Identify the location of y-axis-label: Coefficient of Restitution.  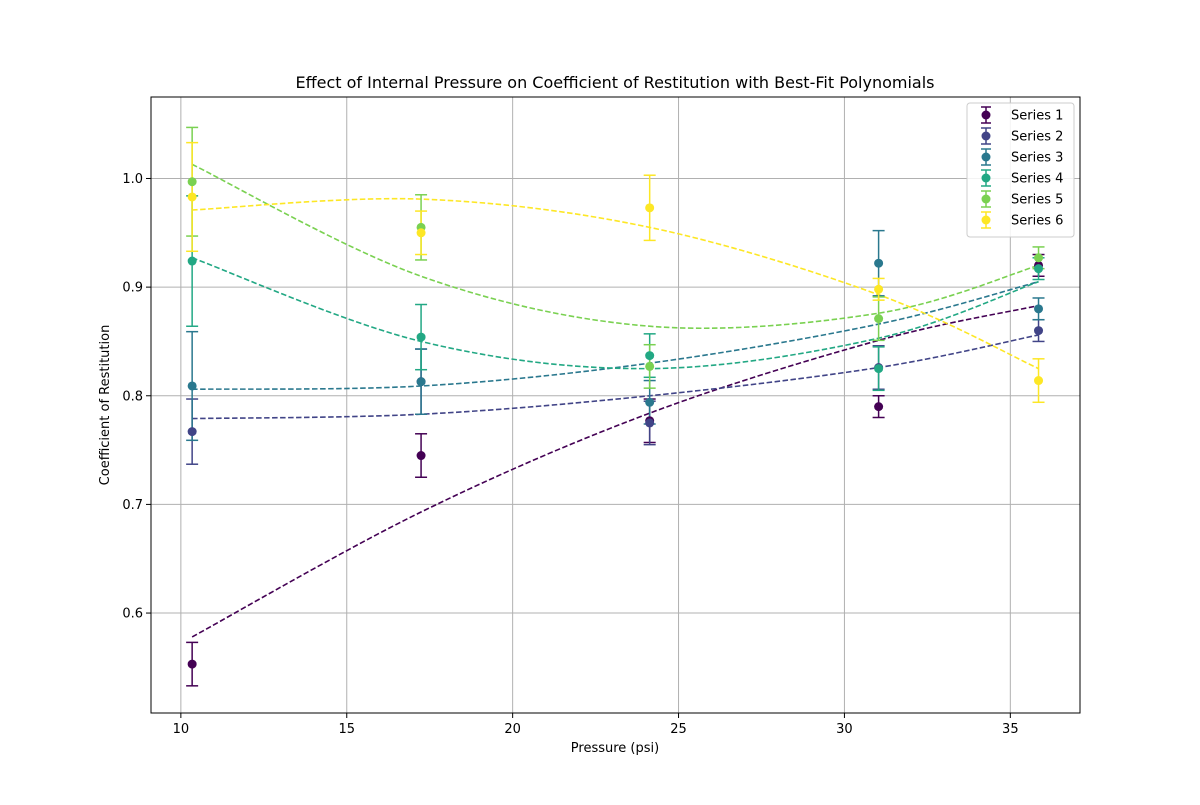
(105, 405).